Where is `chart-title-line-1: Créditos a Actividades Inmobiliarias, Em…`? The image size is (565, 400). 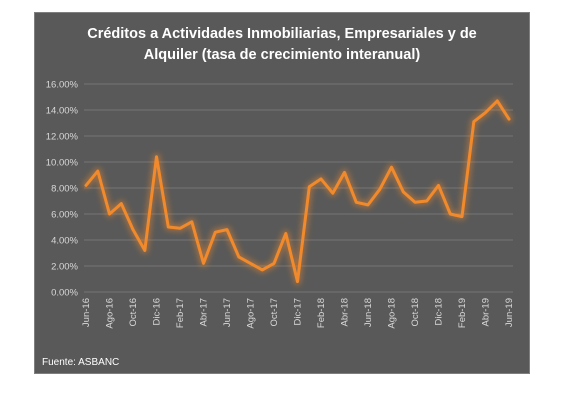
chart-title-line-1: Créditos a Actividades Inmobiliarias, Em… is located at coordinates (282, 34).